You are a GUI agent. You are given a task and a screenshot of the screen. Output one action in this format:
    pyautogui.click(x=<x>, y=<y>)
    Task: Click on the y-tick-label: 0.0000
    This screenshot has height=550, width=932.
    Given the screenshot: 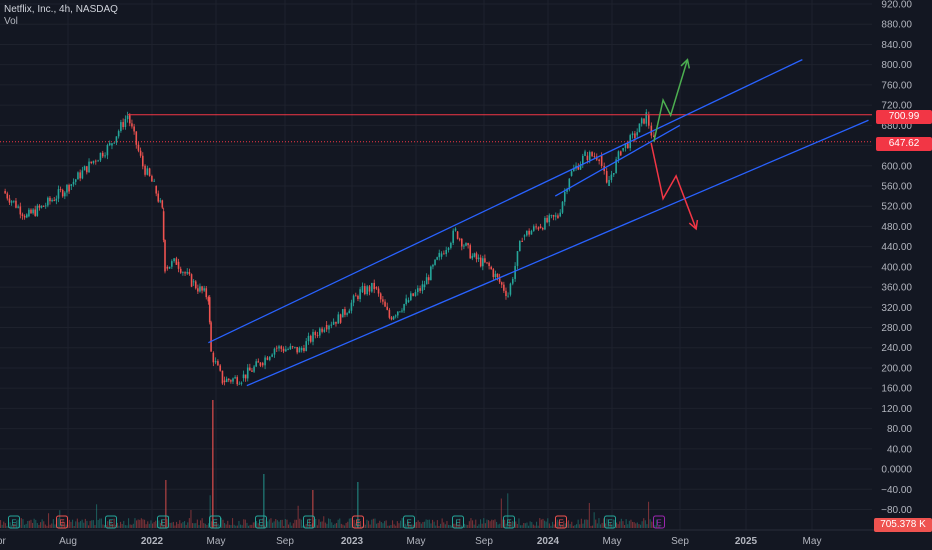 What is the action you would take?
    pyautogui.click(x=896, y=470)
    